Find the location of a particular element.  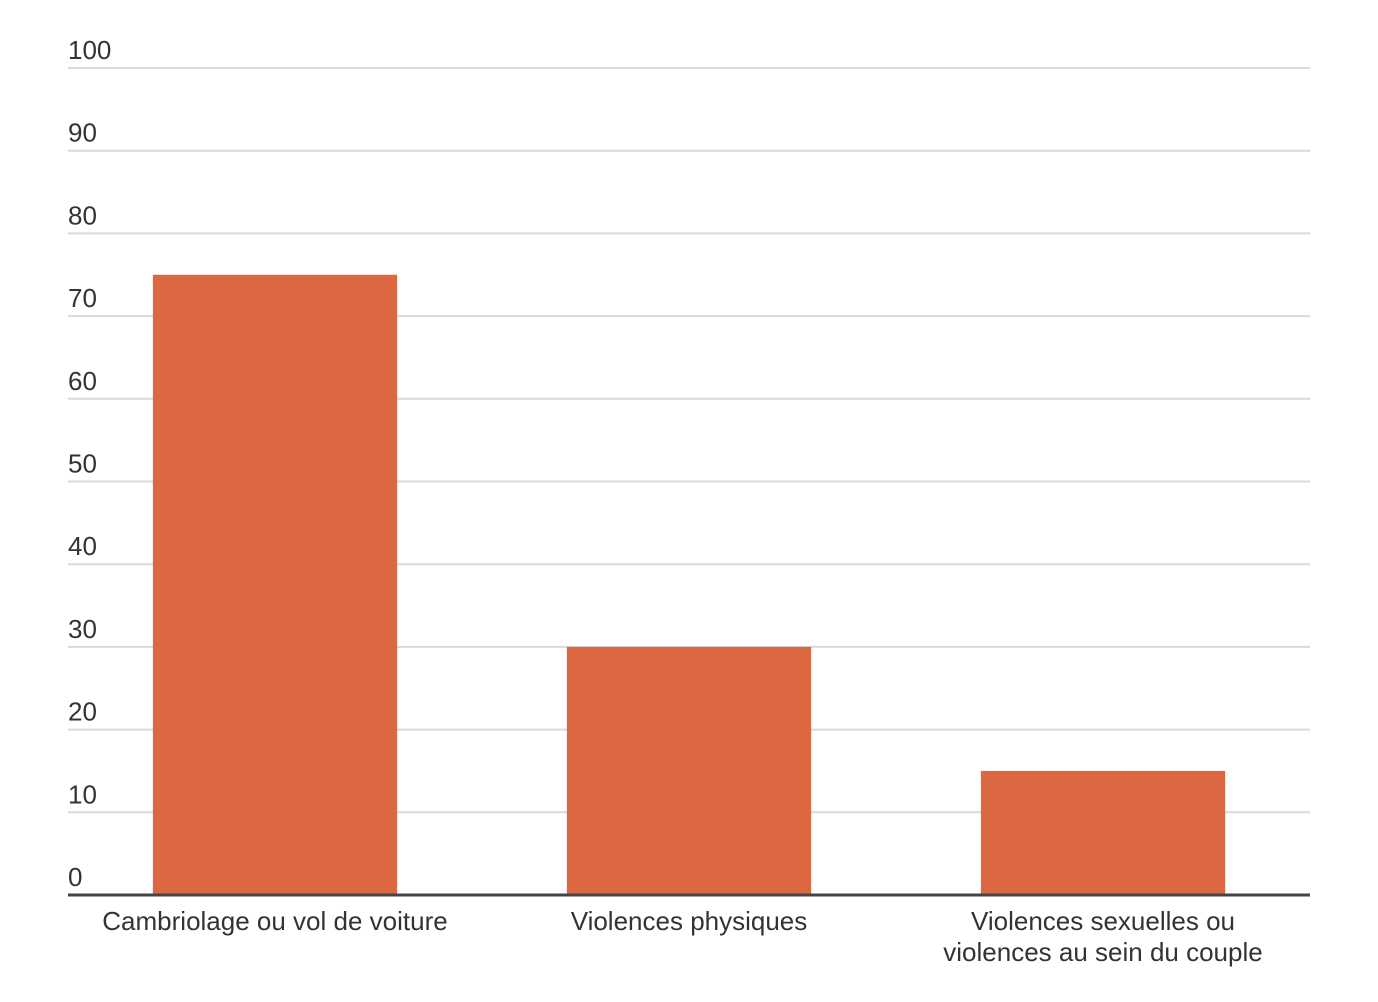

y-tick-label-70: 70 is located at coordinates (82, 298).